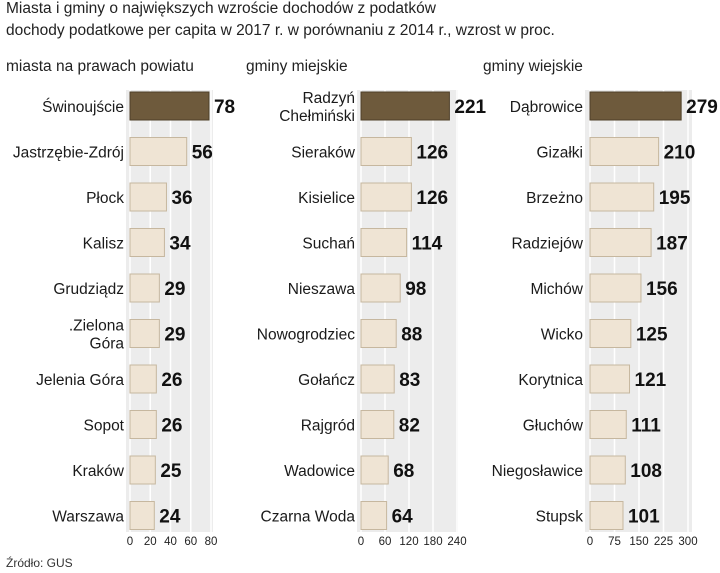 The image size is (720, 573). Describe the element at coordinates (408, 542) in the screenshot. I see `x-tick-label: 120` at that location.